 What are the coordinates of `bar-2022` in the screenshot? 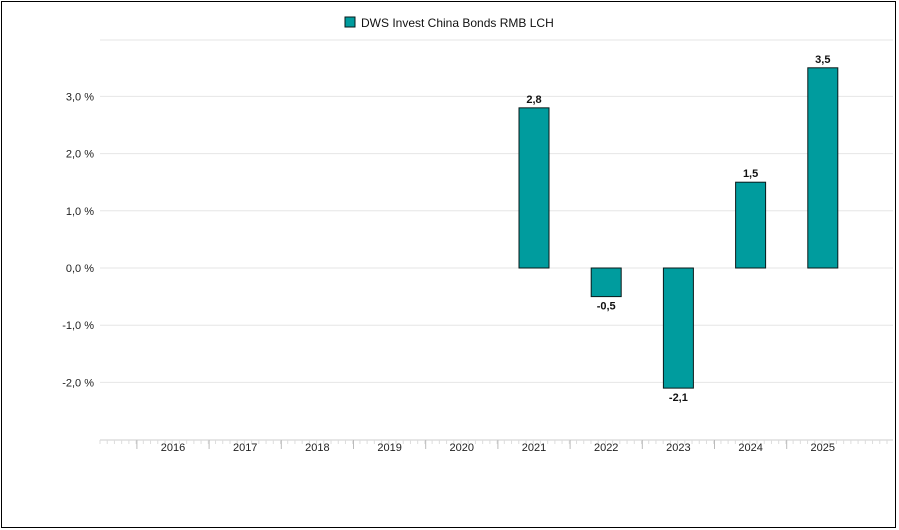 It's located at (606, 282).